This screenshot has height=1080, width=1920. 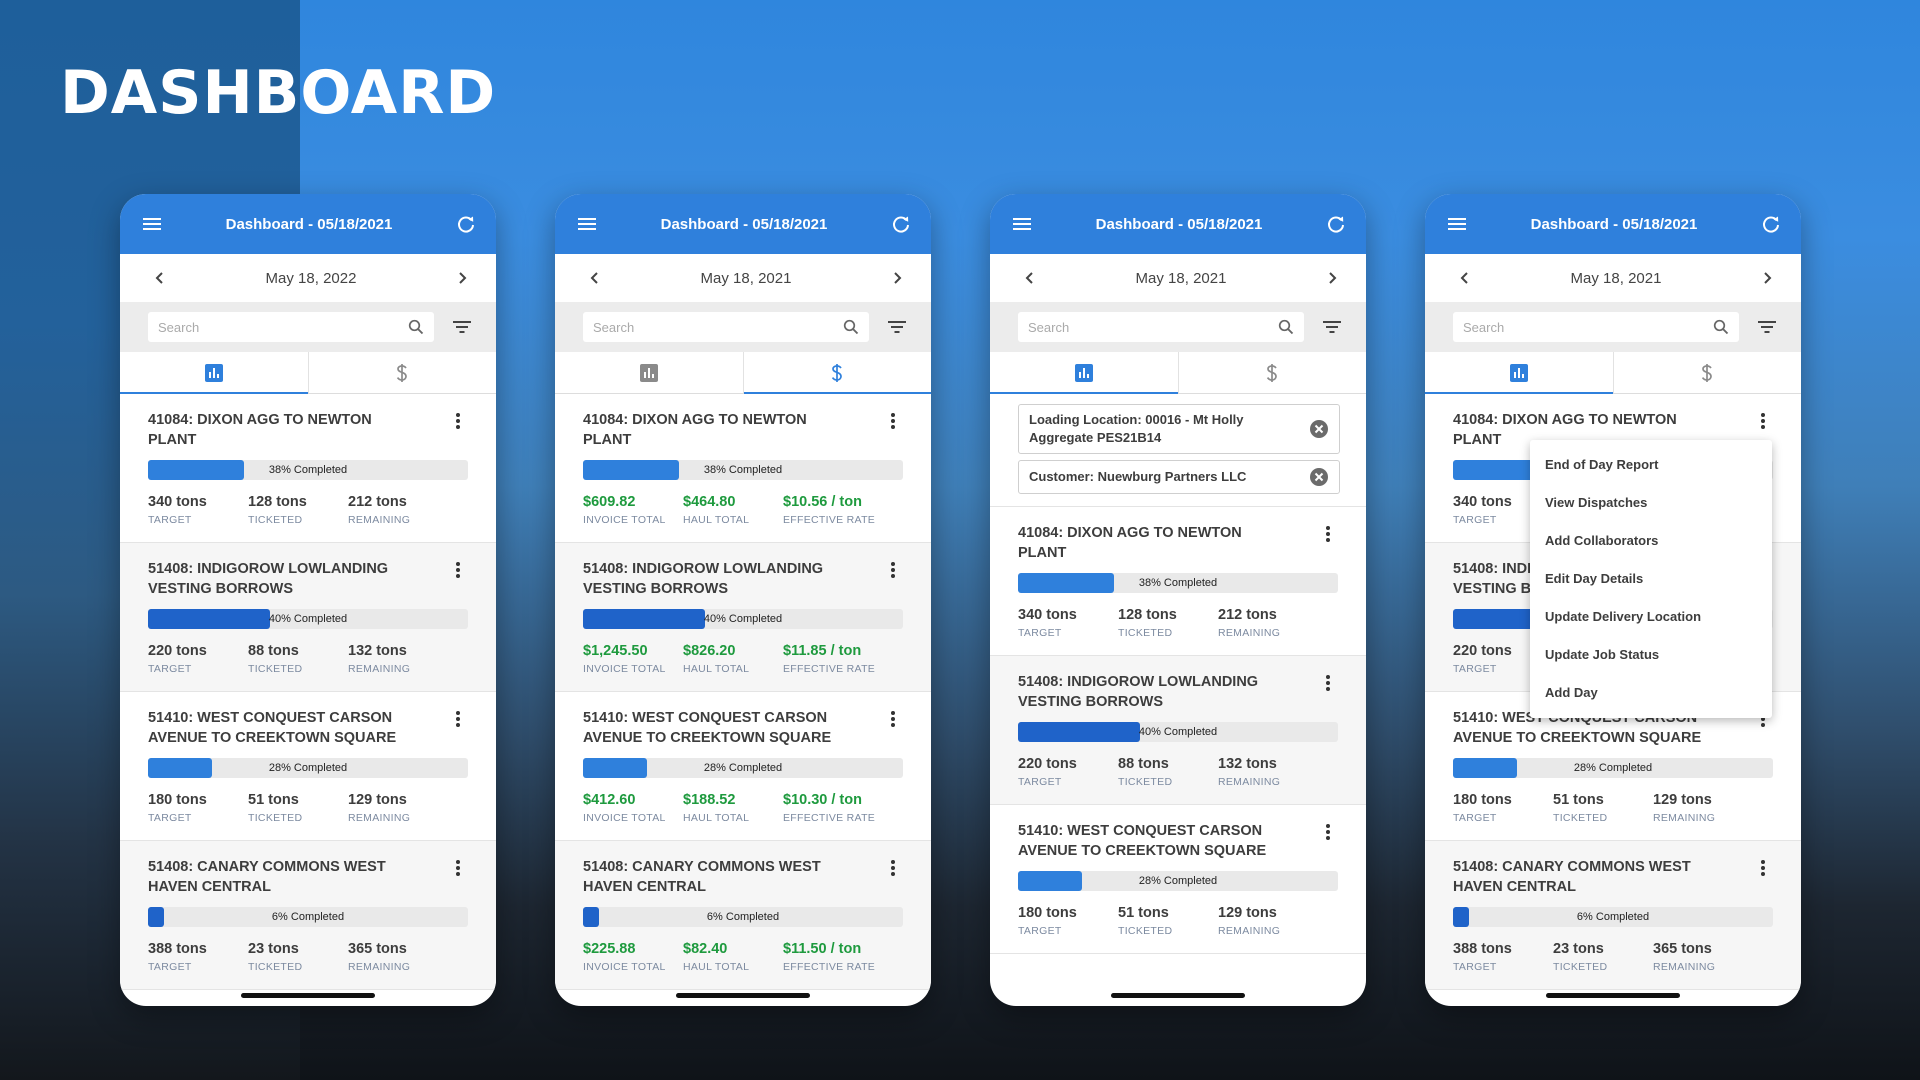 I want to click on progress-label: 40% Completed, so click(x=1178, y=732).